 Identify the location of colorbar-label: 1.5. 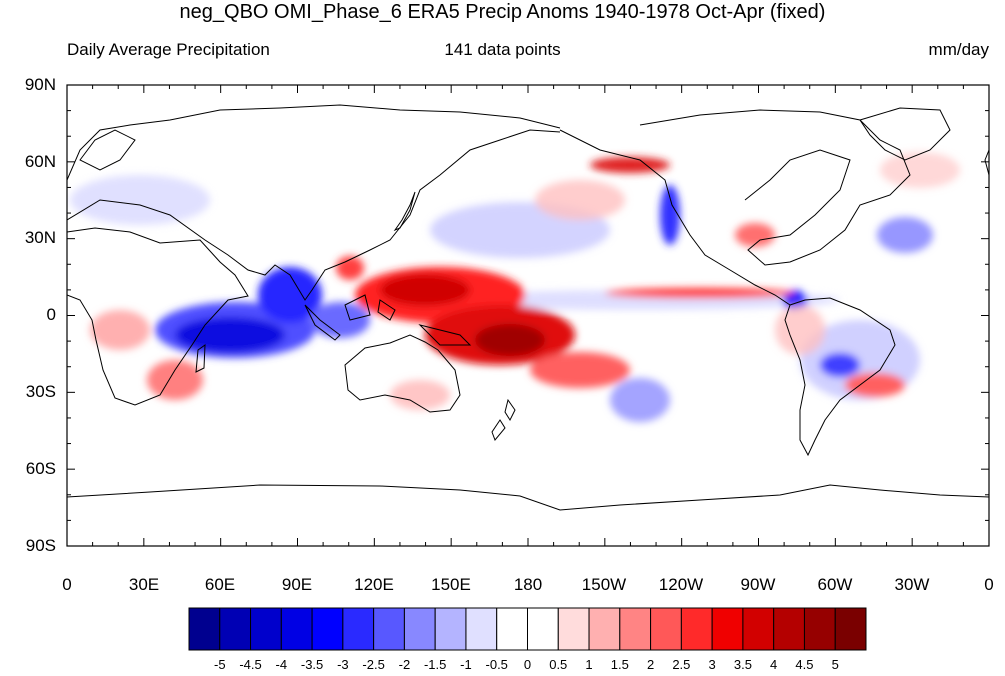
(619, 664).